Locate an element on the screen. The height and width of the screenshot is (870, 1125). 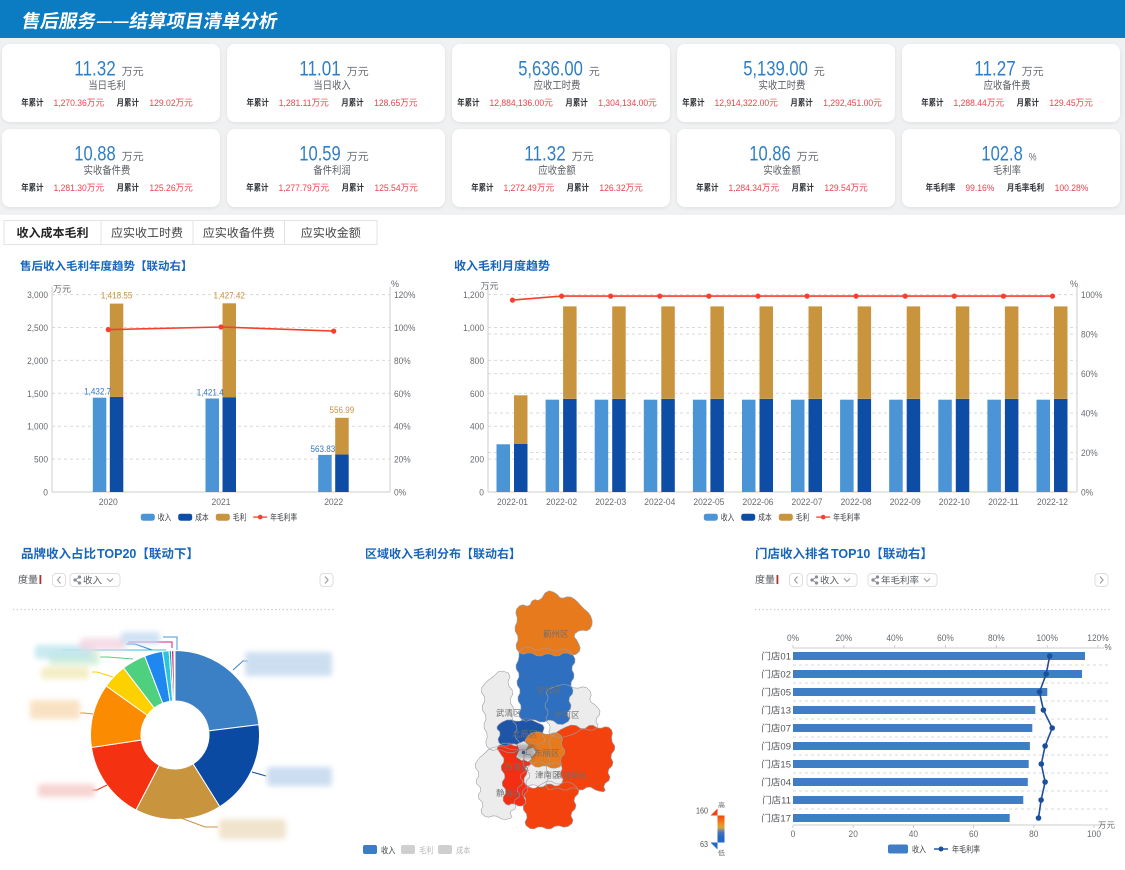
svg-text: 2022-01 is located at coordinates (512, 502).